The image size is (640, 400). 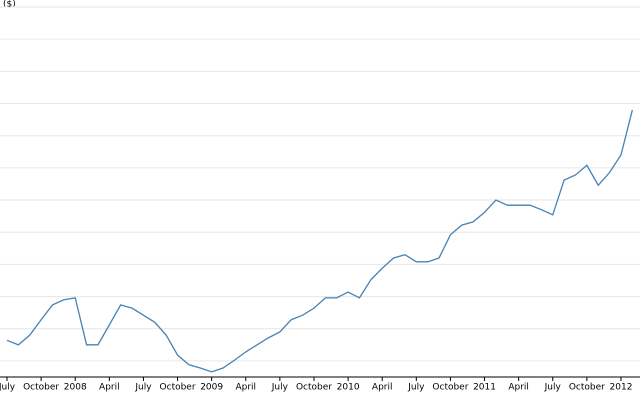 I want to click on x-tick-label: 2009, so click(x=211, y=388).